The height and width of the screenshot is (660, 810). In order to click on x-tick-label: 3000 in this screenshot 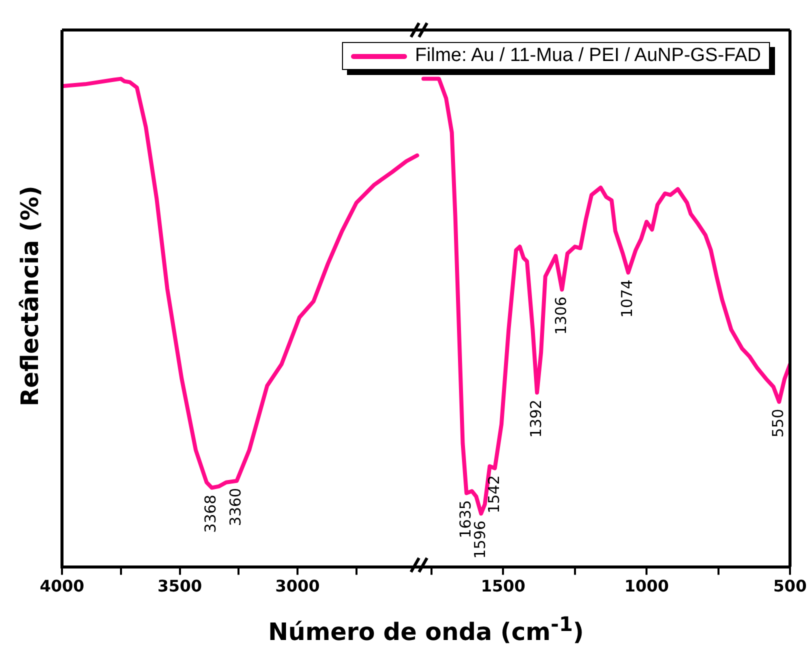, I will do `click(297, 586)`.